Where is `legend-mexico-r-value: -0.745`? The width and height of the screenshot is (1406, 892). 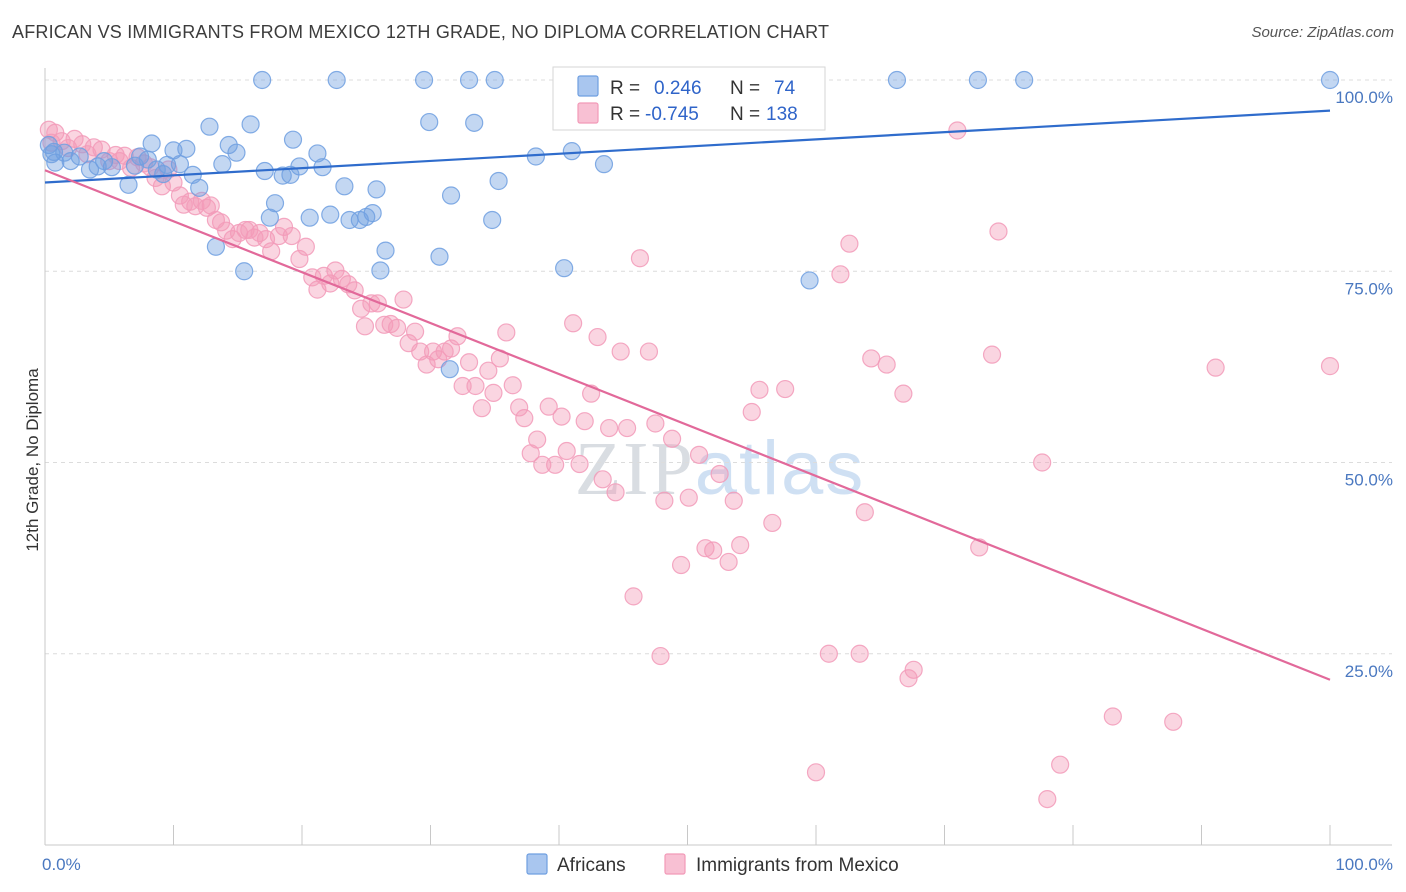
legend-mexico-r-value: -0.745 is located at coordinates (672, 114).